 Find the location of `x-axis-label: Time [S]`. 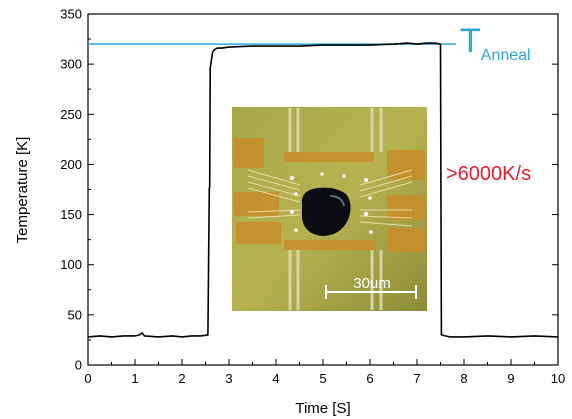

x-axis-label: Time [S] is located at coordinates (322, 408).